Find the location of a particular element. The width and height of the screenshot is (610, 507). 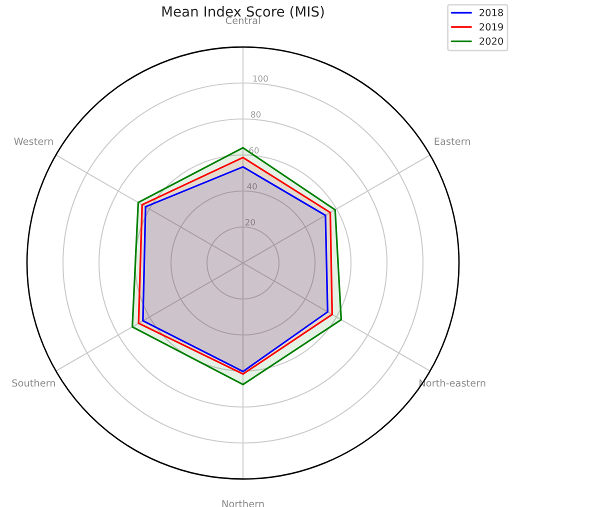

y-tick-label: 80 is located at coordinates (256, 114).